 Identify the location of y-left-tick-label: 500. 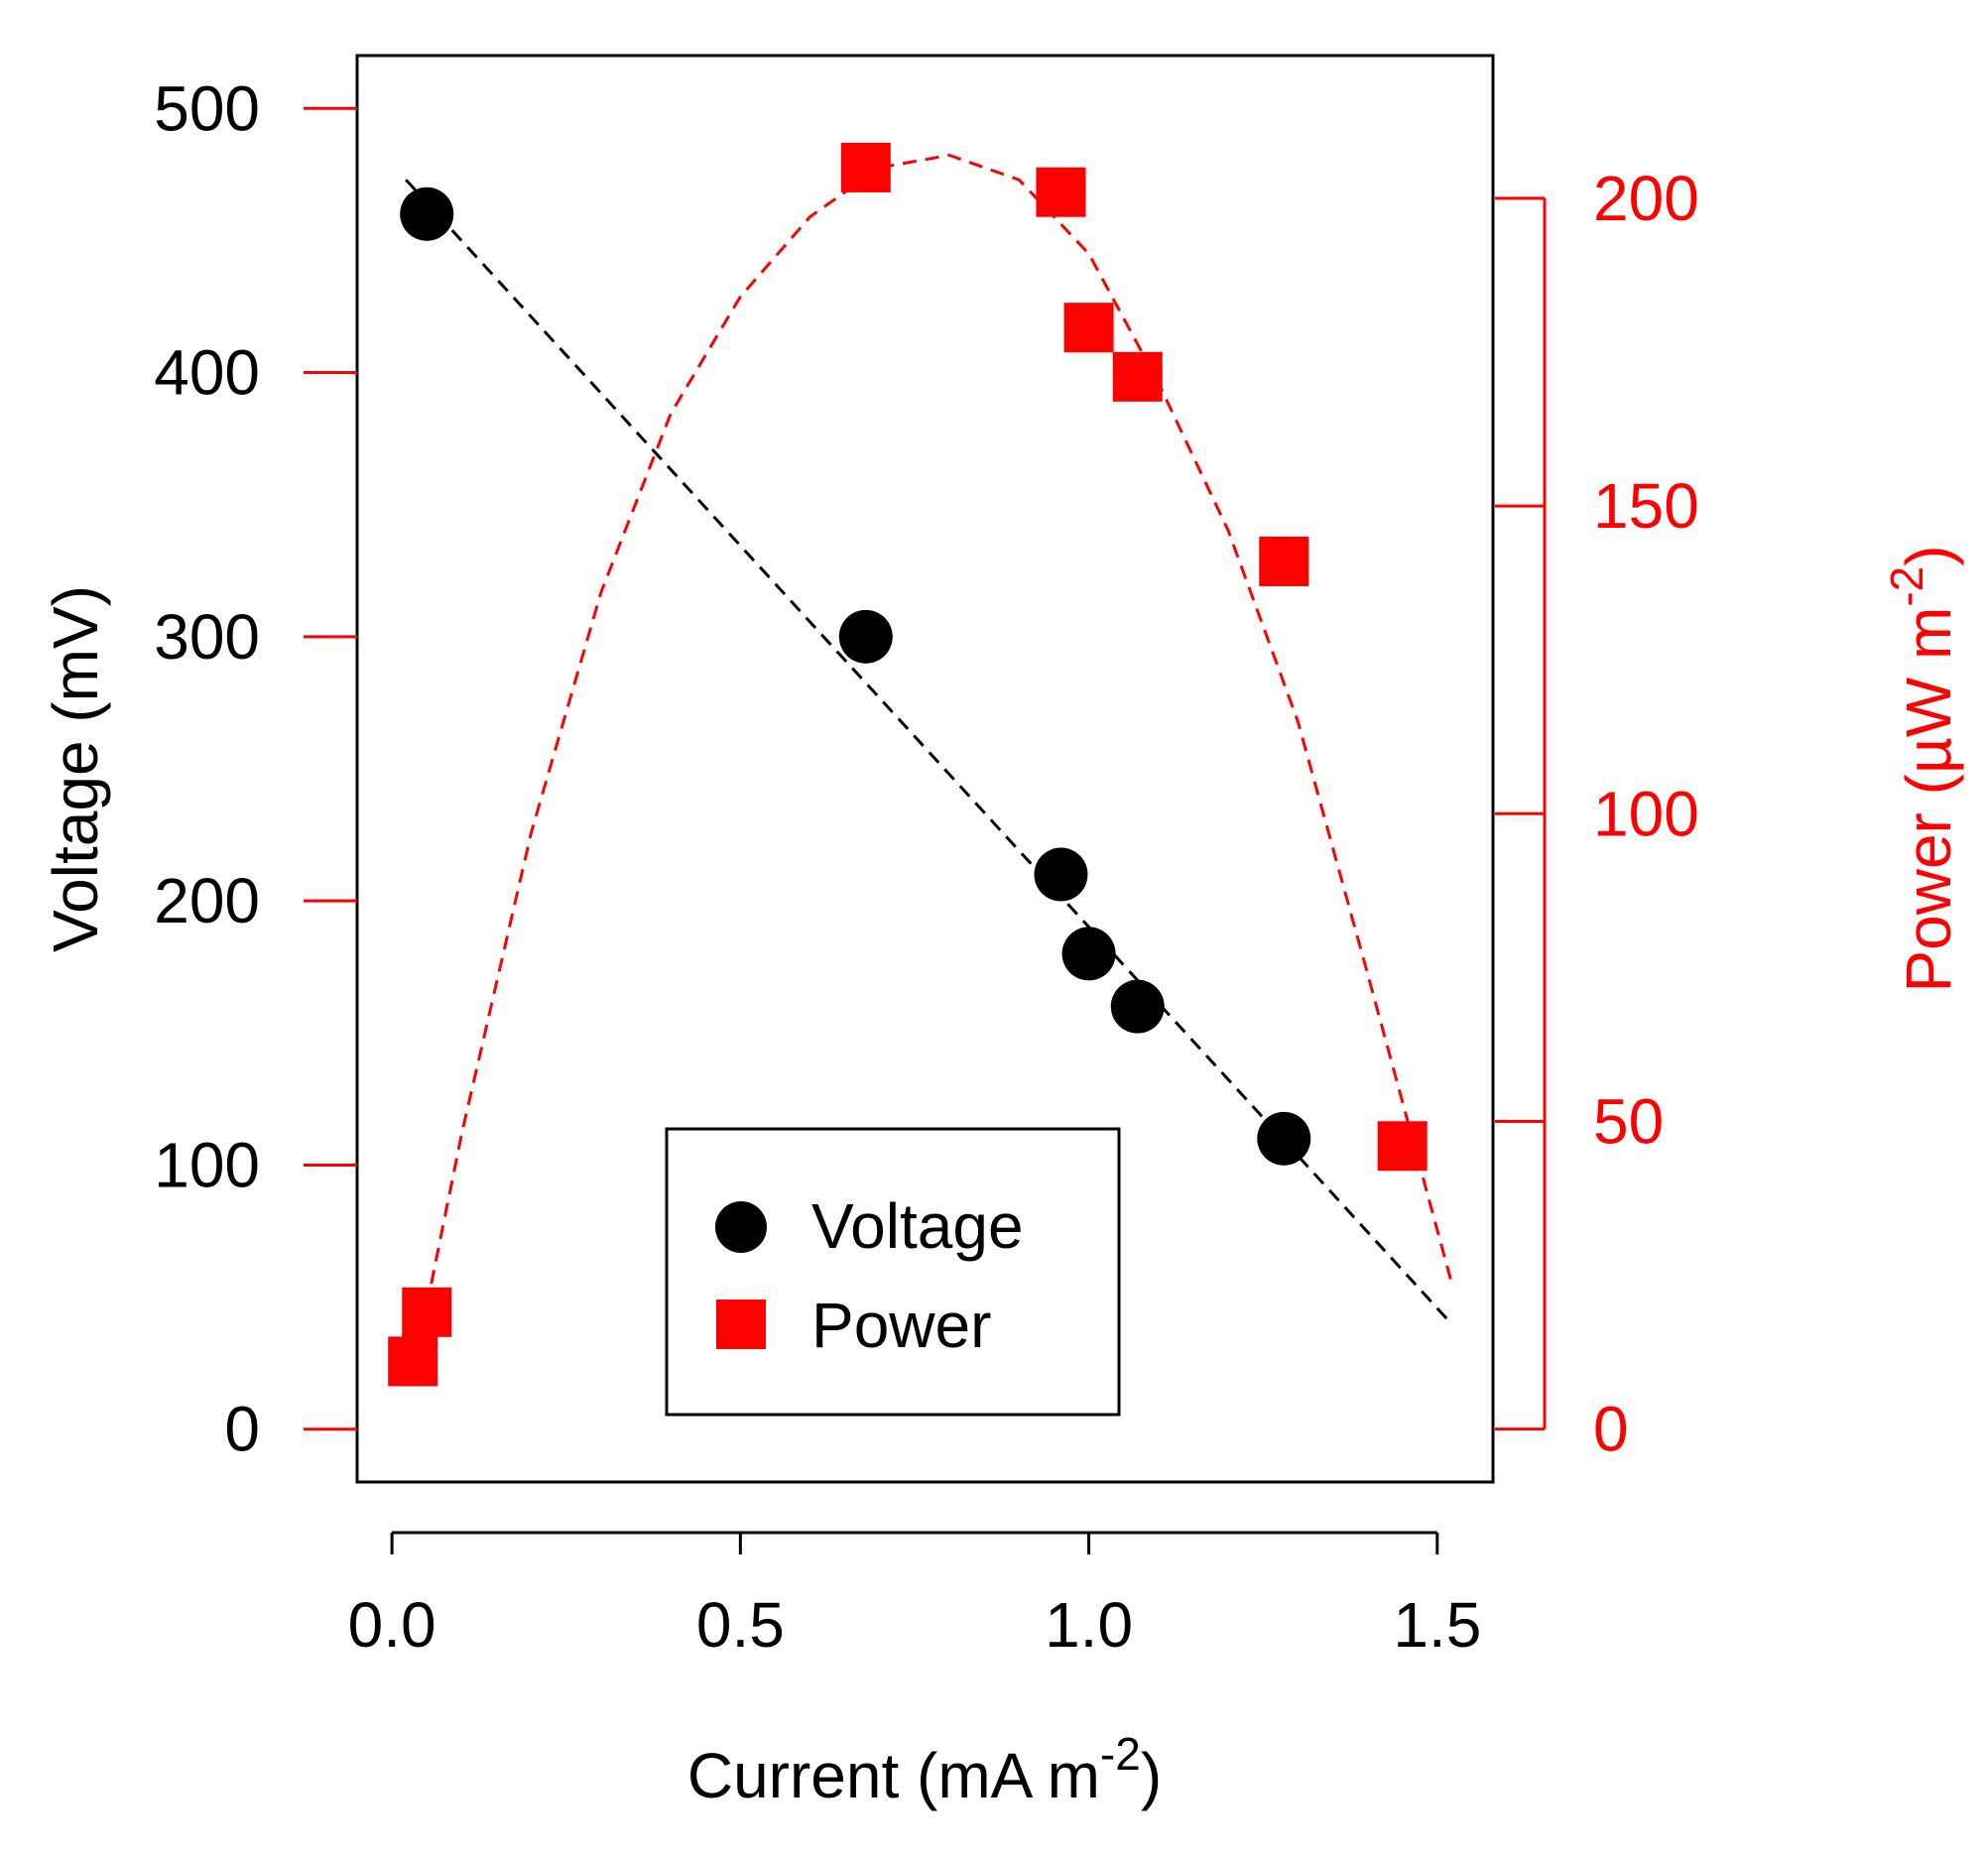
(207, 108).